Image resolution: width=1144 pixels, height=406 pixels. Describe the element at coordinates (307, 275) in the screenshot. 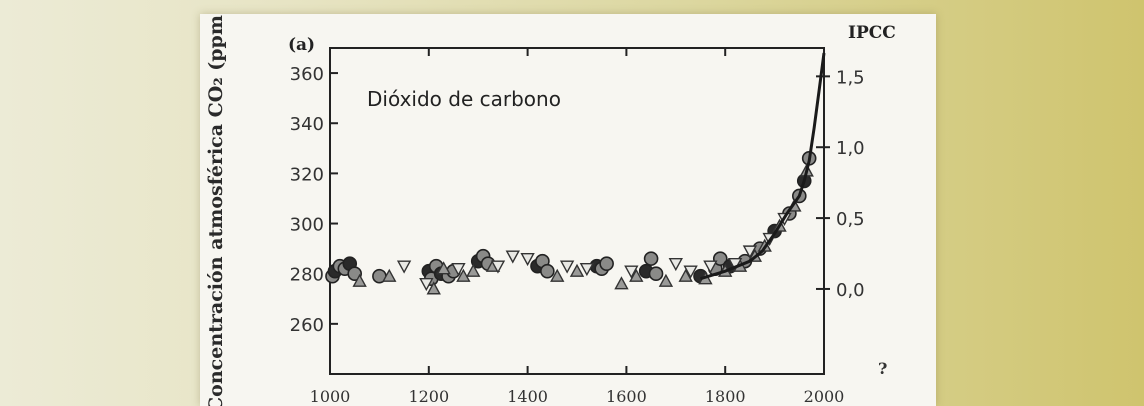

I see `y-tick-label-1: 280` at that location.